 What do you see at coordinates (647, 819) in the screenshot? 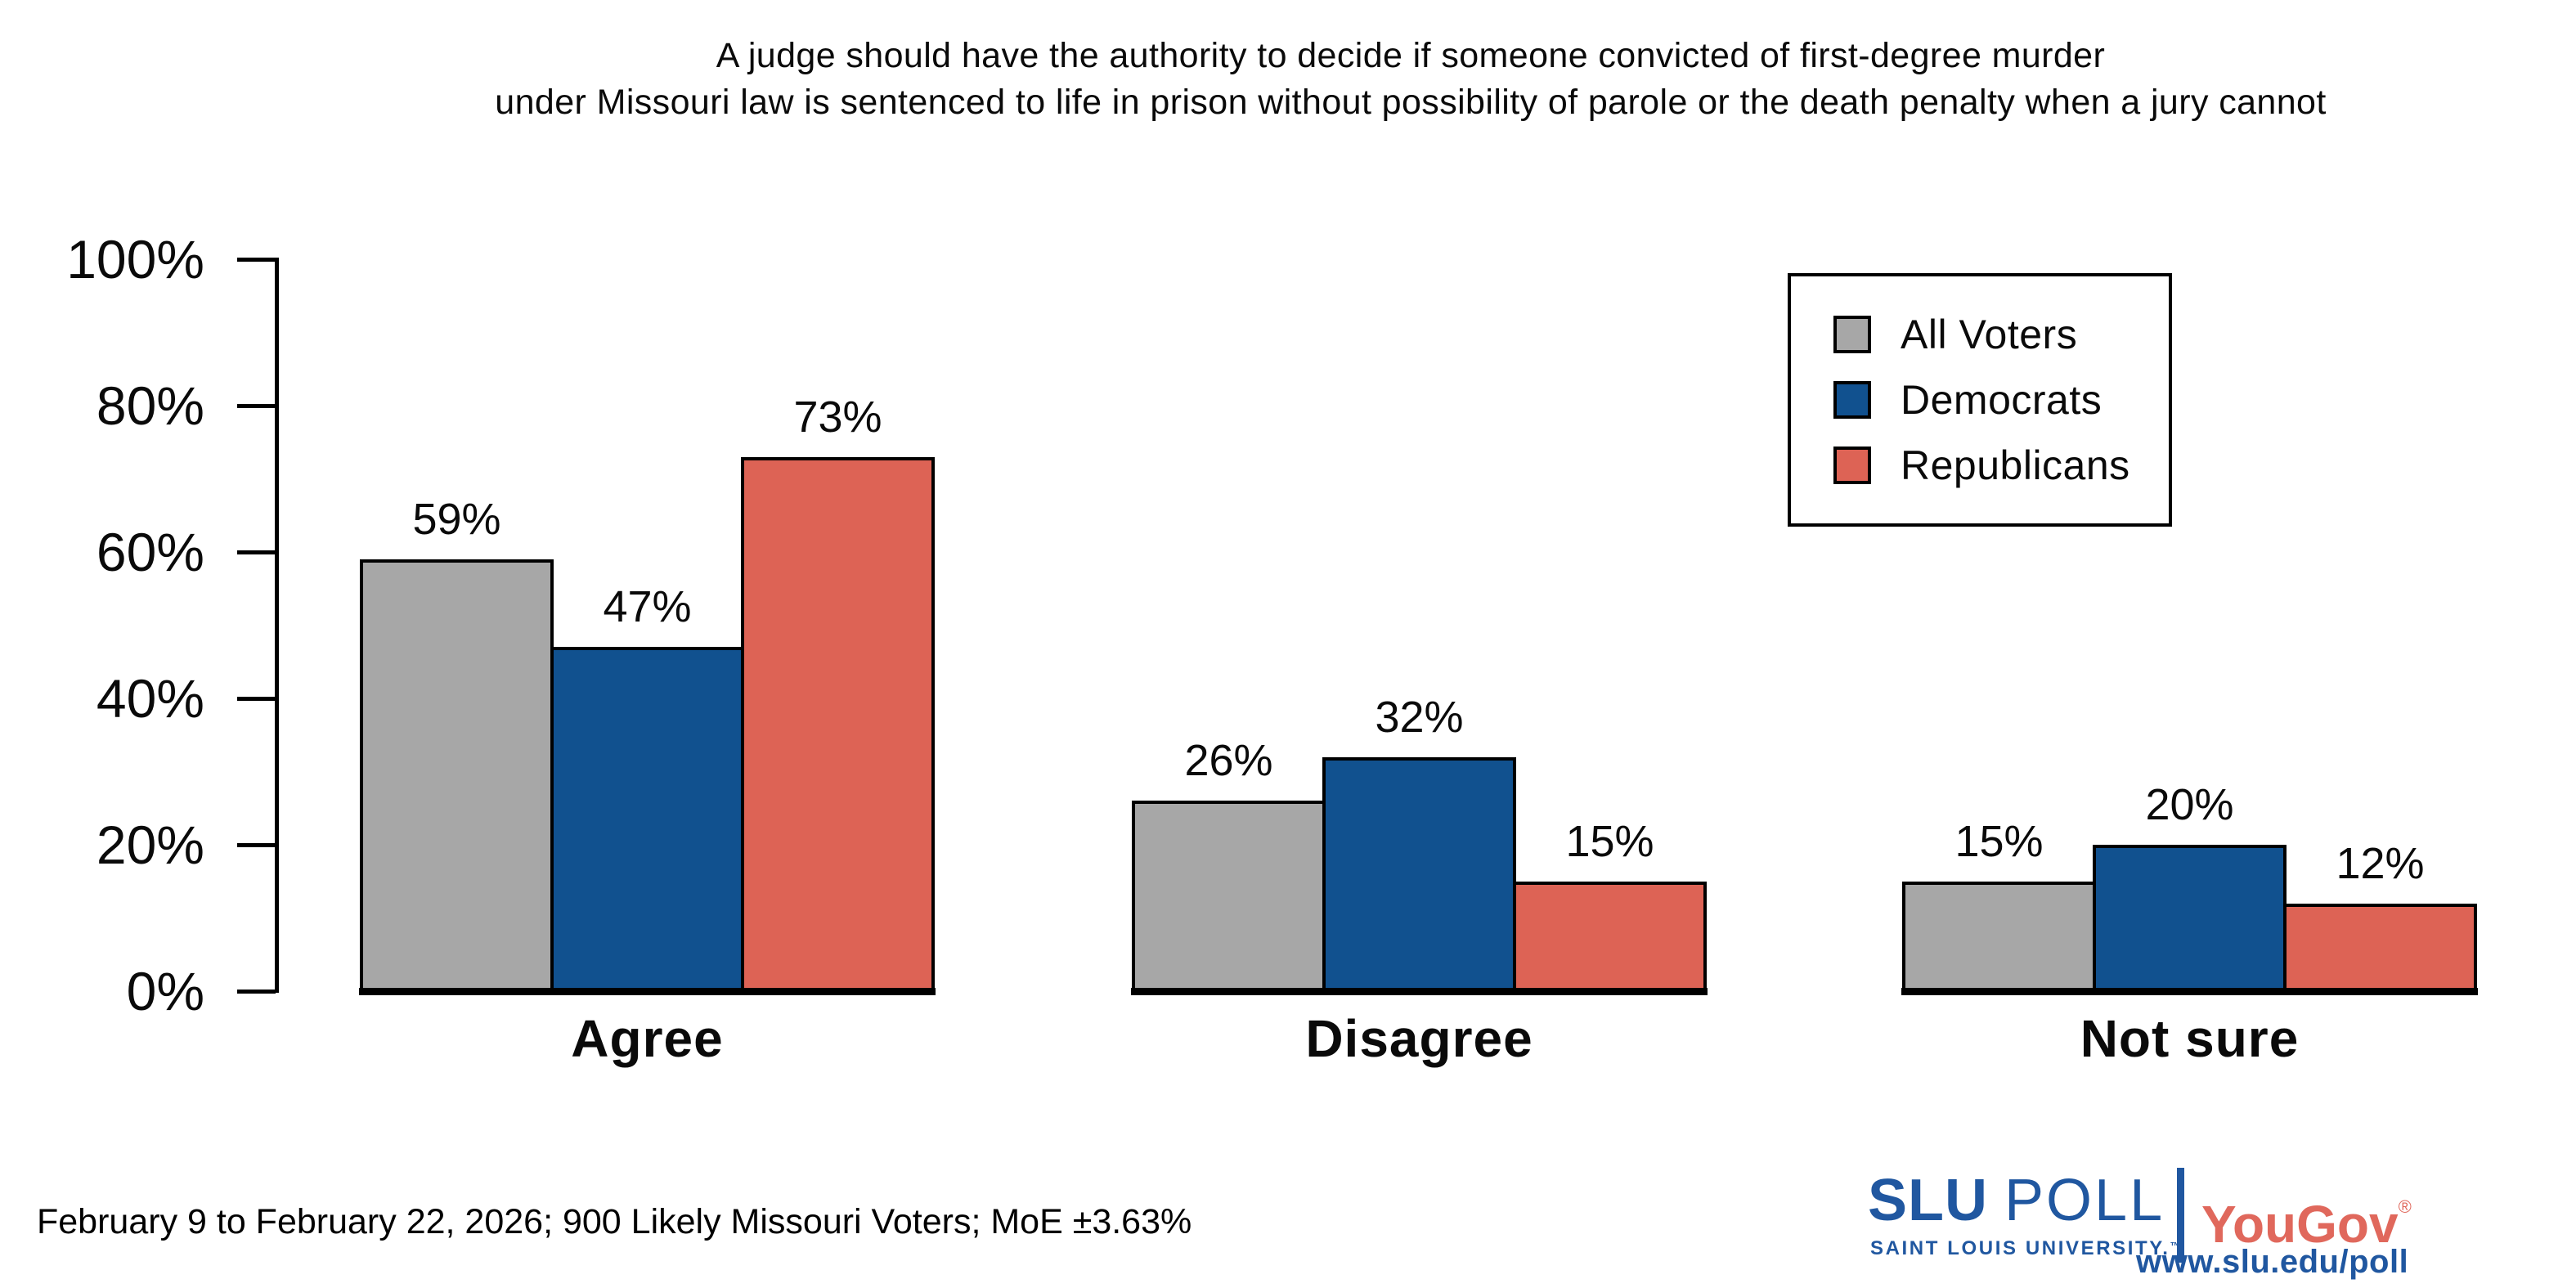
I see `bar-agree-democrats` at bounding box center [647, 819].